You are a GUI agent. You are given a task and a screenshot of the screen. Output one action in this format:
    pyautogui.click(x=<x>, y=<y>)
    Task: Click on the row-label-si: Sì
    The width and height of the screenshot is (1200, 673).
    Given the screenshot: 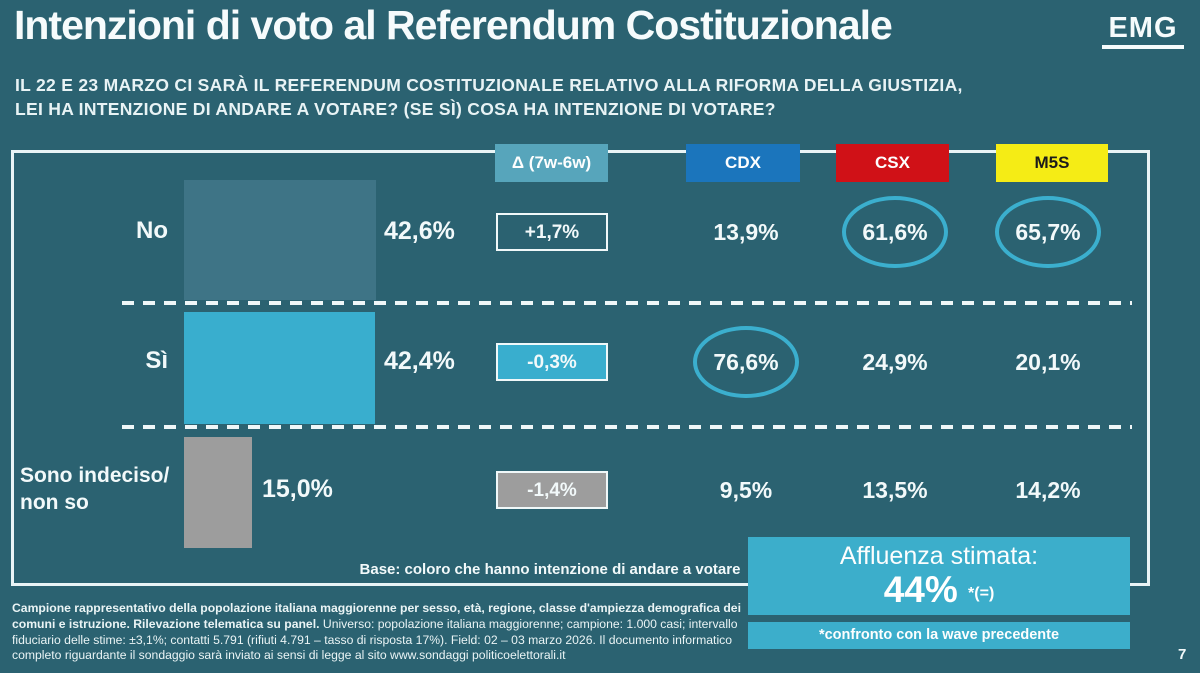 What is the action you would take?
    pyautogui.click(x=156, y=360)
    